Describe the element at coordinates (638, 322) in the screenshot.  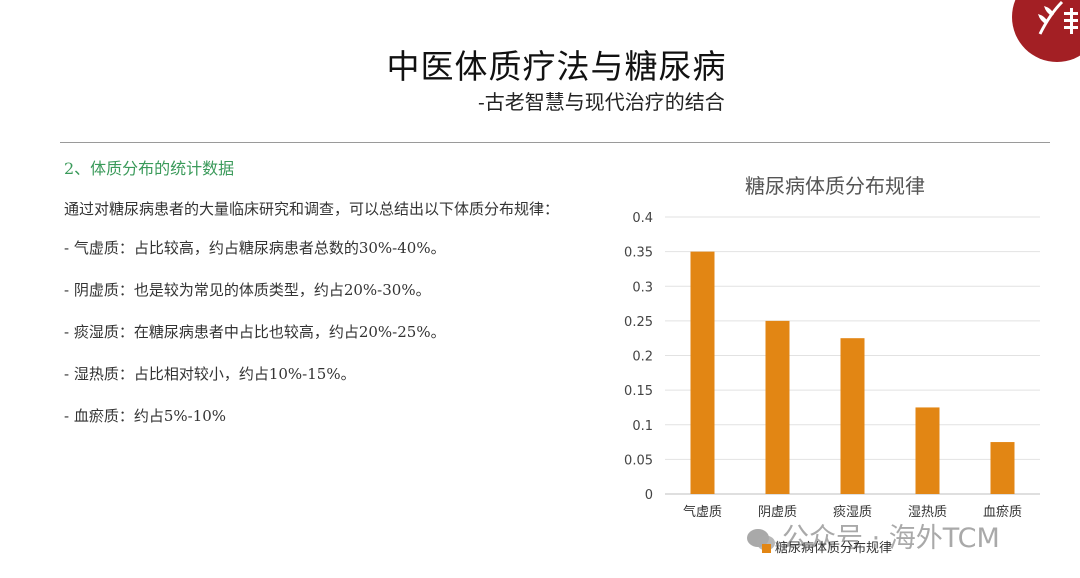
I see `y-tick-label: 0.25` at that location.